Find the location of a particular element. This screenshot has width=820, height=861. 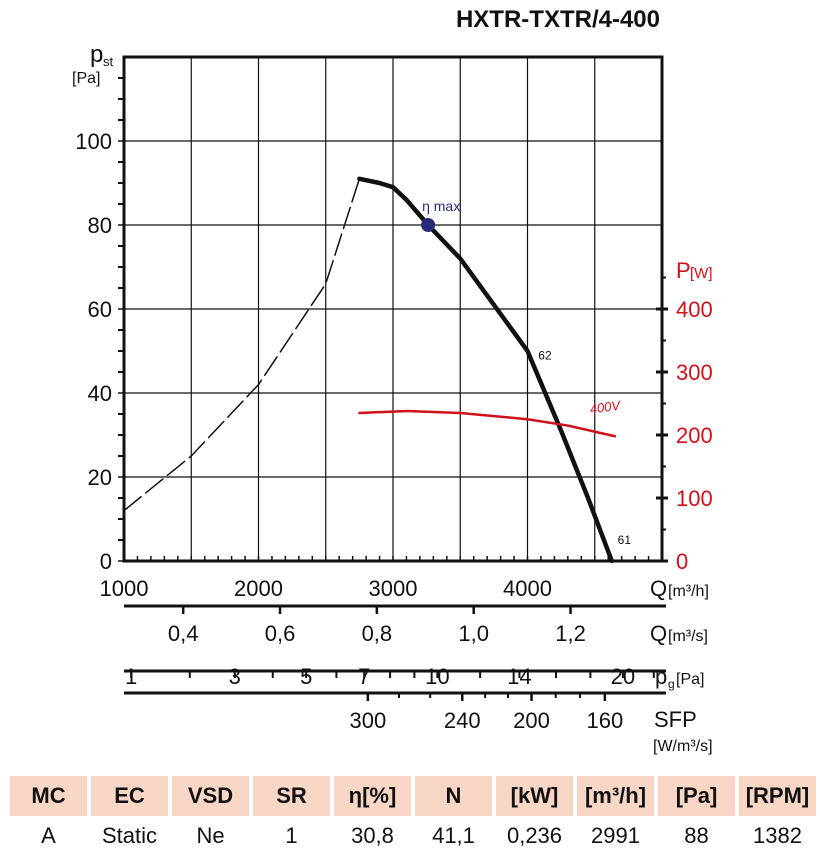

y-axis-label: p is located at coordinates (96, 54).